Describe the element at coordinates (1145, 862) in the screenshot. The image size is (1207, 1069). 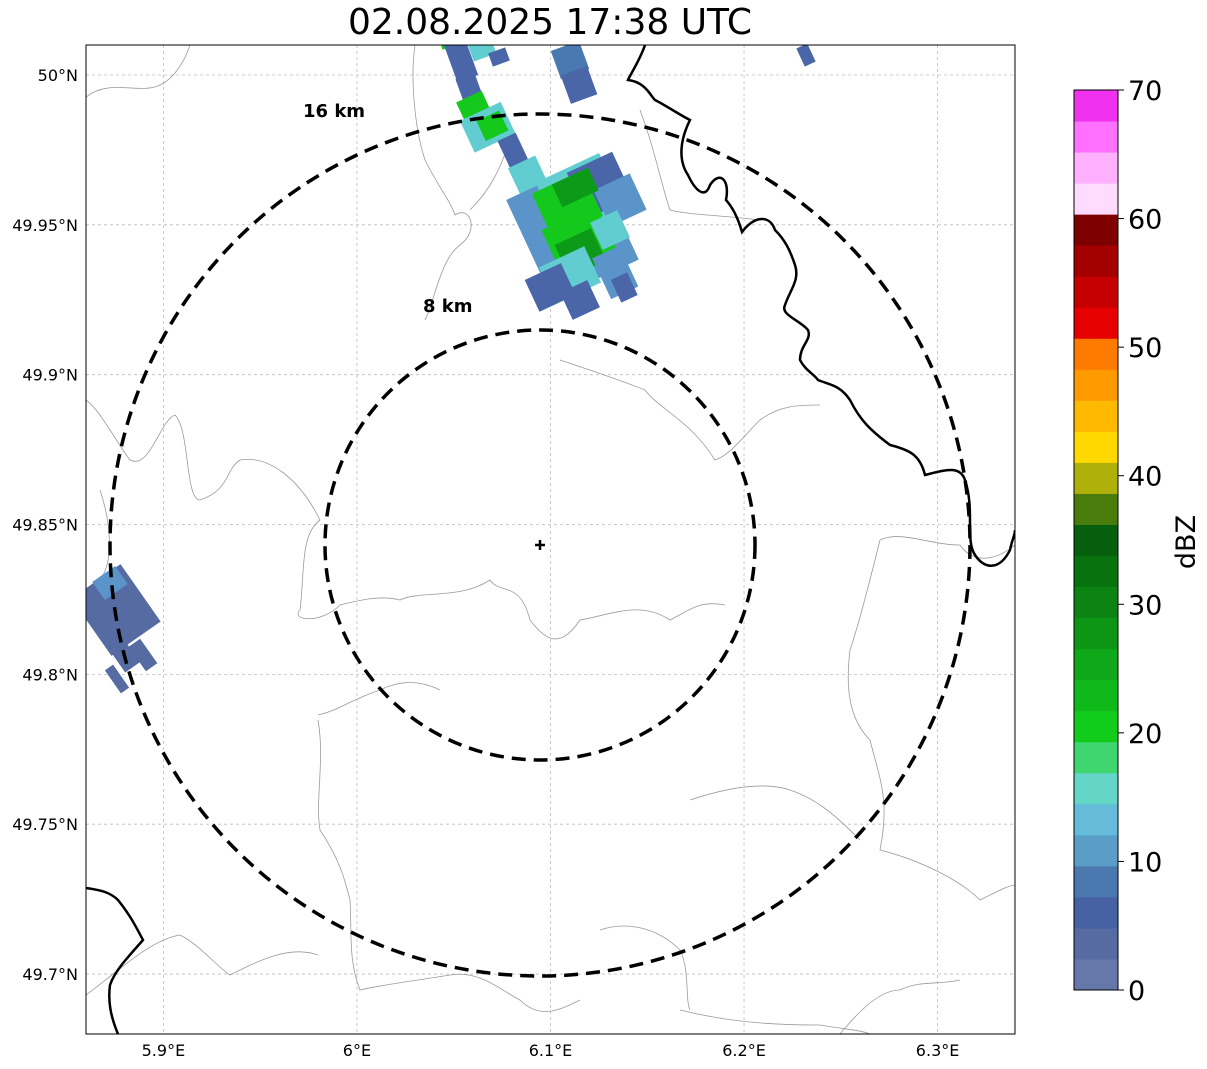
I see `colorbar-tick-label: 10` at that location.